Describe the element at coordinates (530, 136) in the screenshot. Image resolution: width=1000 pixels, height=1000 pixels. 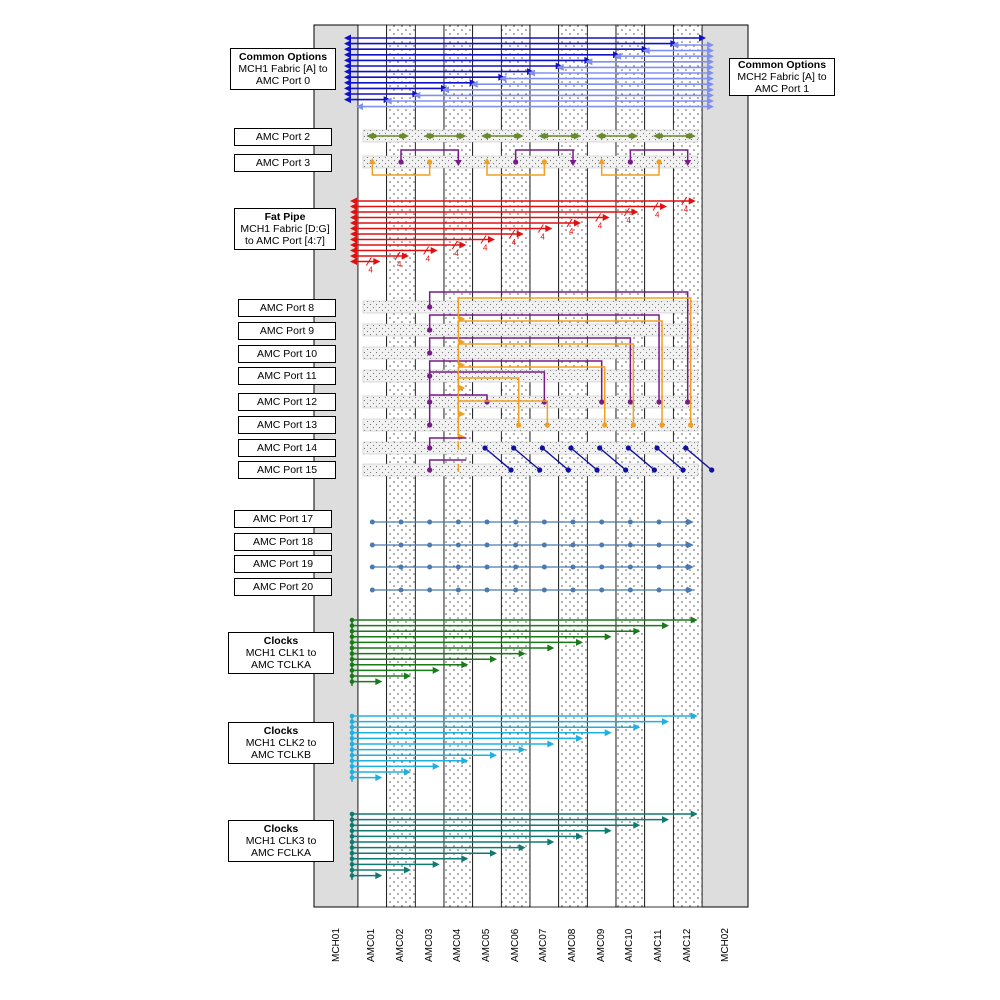
I see `port-band-p2` at that location.